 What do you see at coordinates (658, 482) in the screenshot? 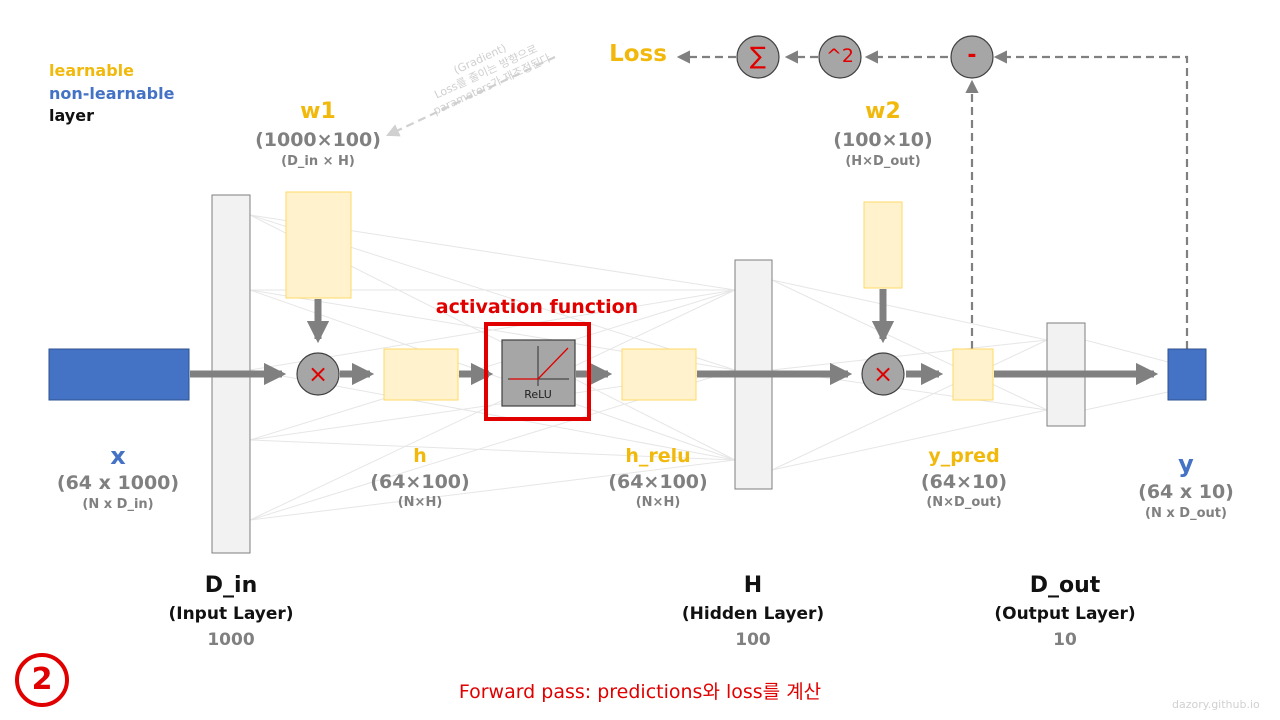
I see `h-relu-shape: (64×100)` at bounding box center [658, 482].